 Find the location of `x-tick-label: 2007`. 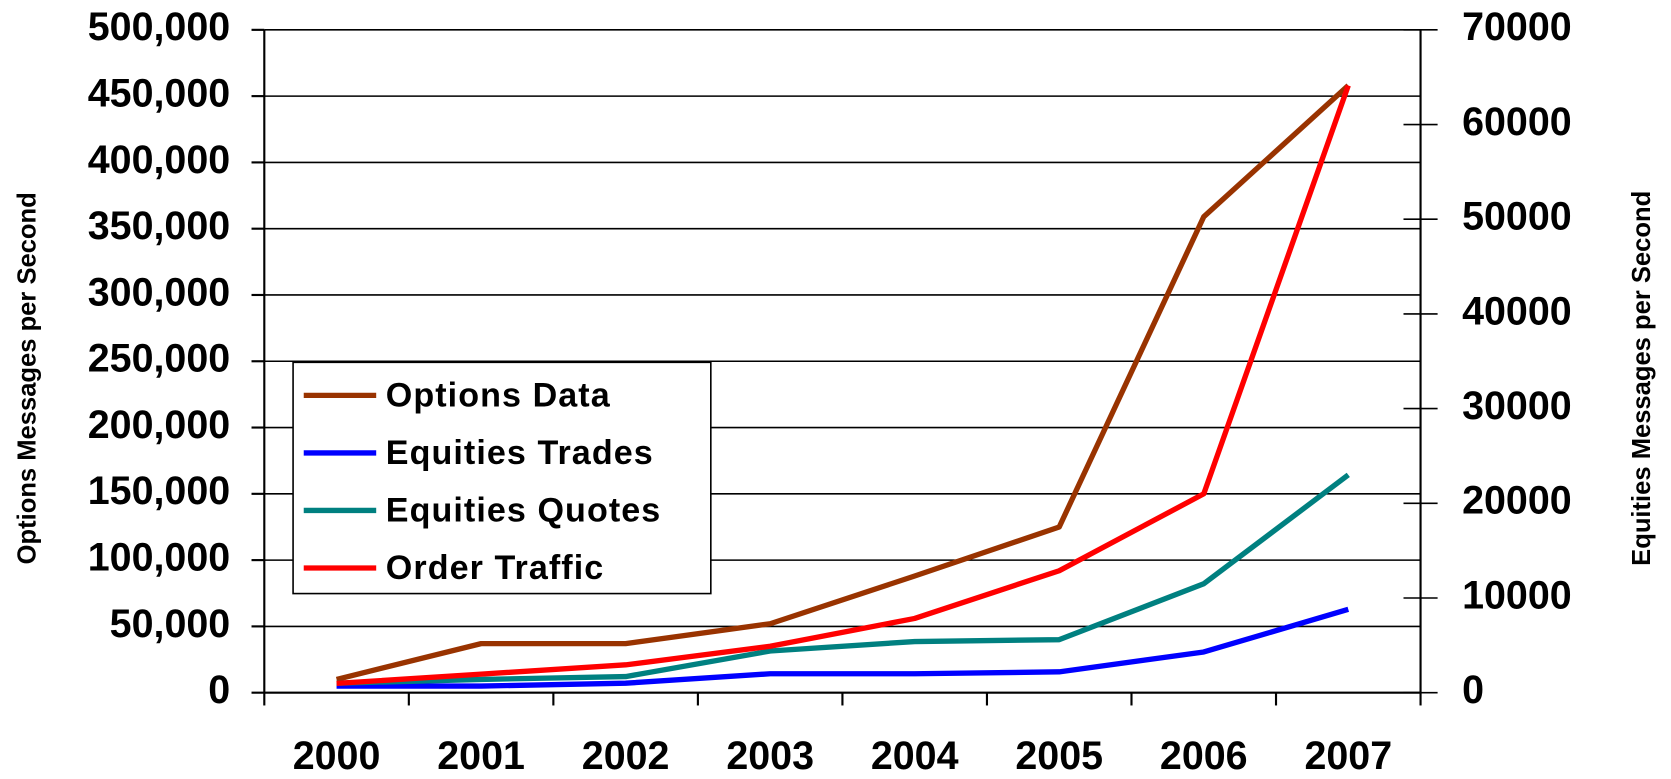

x-tick-label: 2007 is located at coordinates (1348, 756).